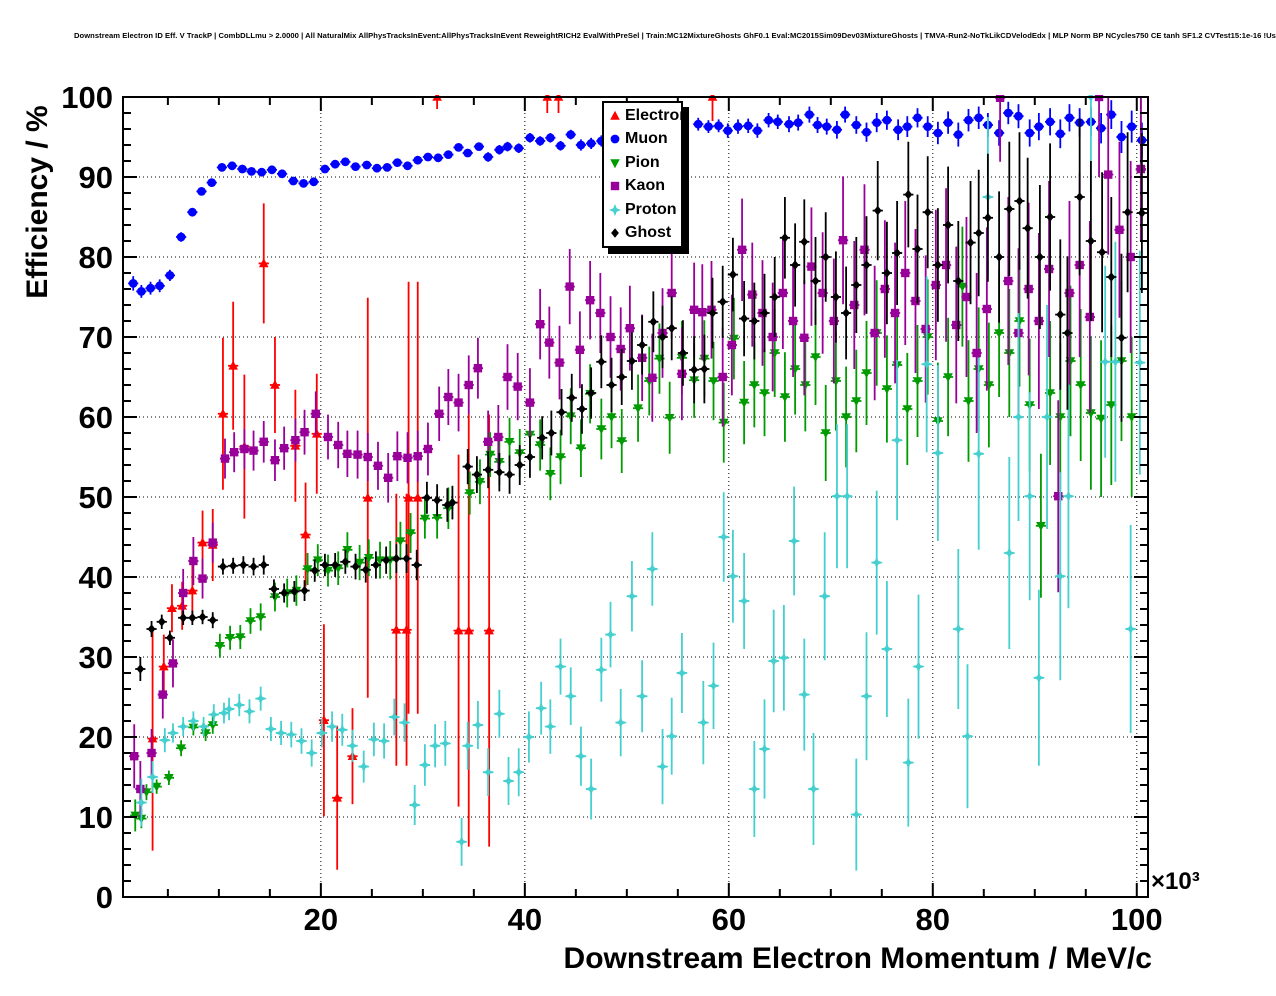  Describe the element at coordinates (615, 233) in the screenshot. I see `ghost-marker-icon` at that location.